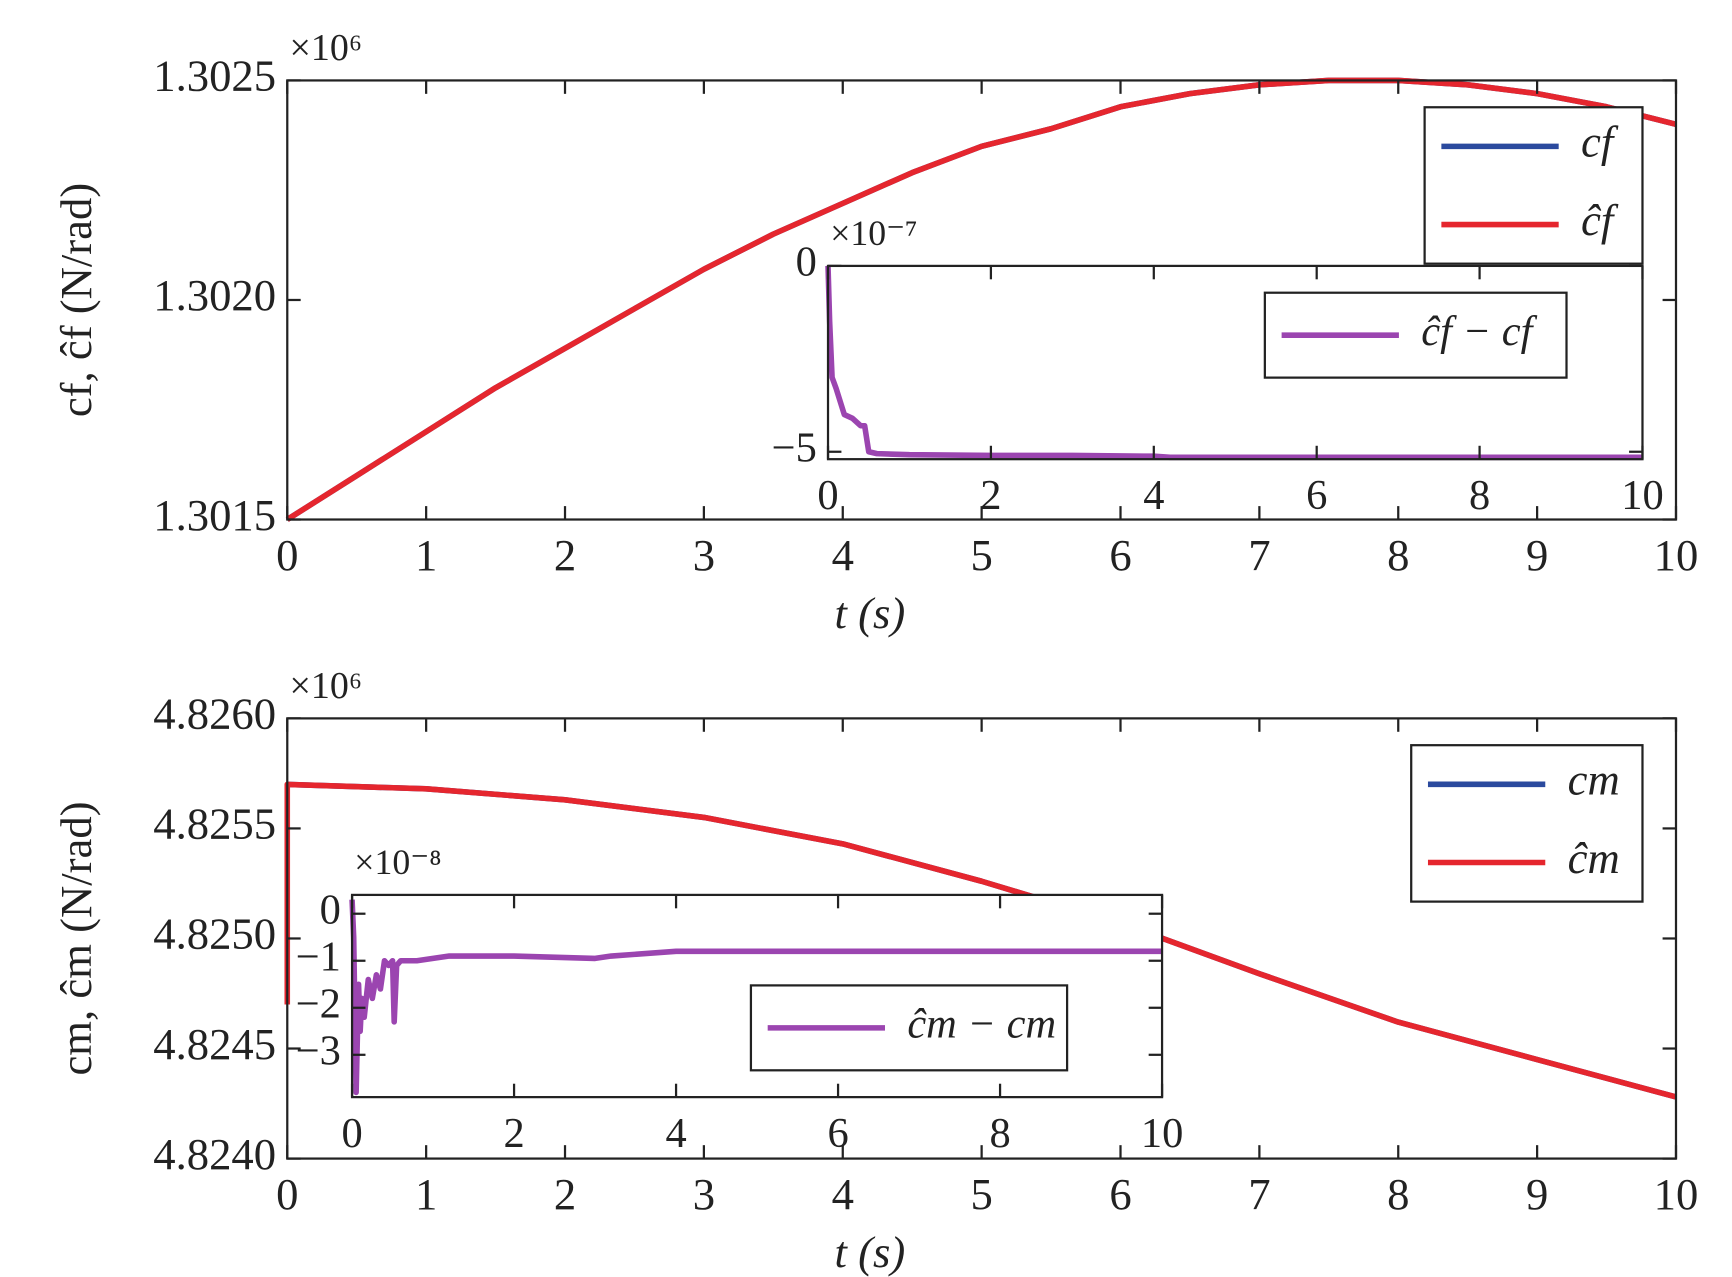  What do you see at coordinates (214, 934) in the screenshot?
I see `y-tick-label: 4.8250` at bounding box center [214, 934].